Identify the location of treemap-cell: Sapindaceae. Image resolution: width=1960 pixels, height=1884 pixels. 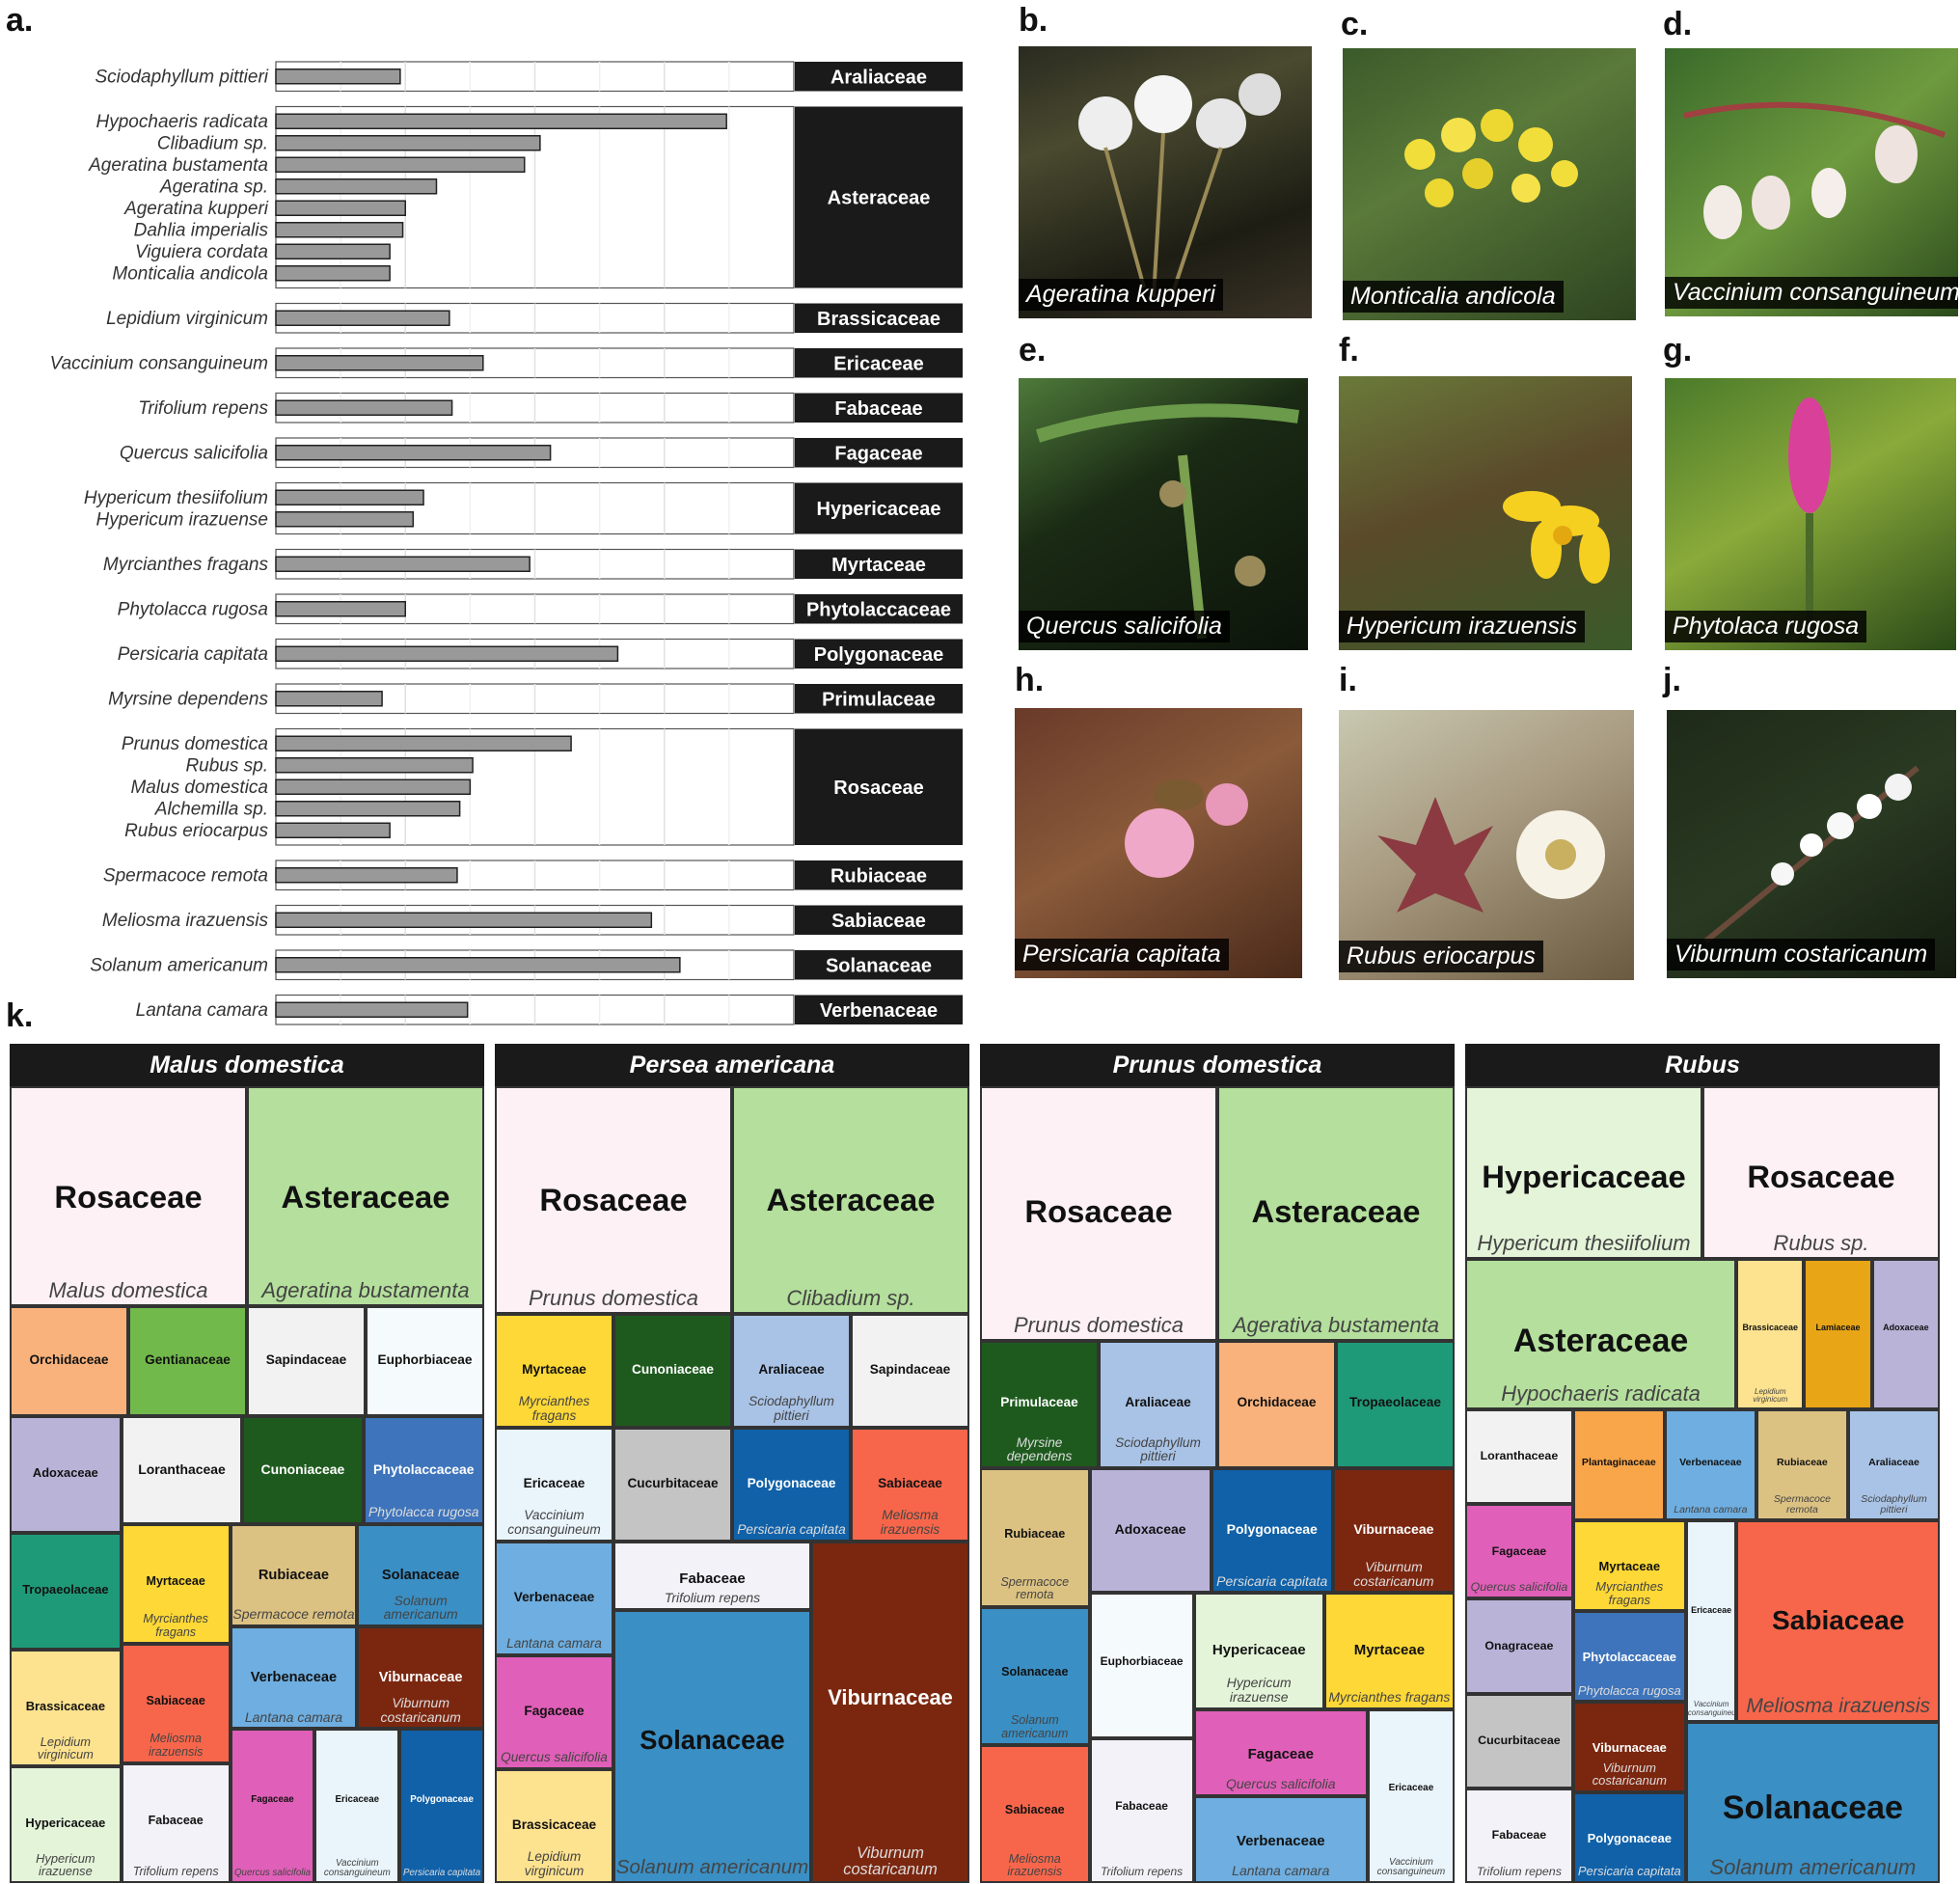
(306, 1360).